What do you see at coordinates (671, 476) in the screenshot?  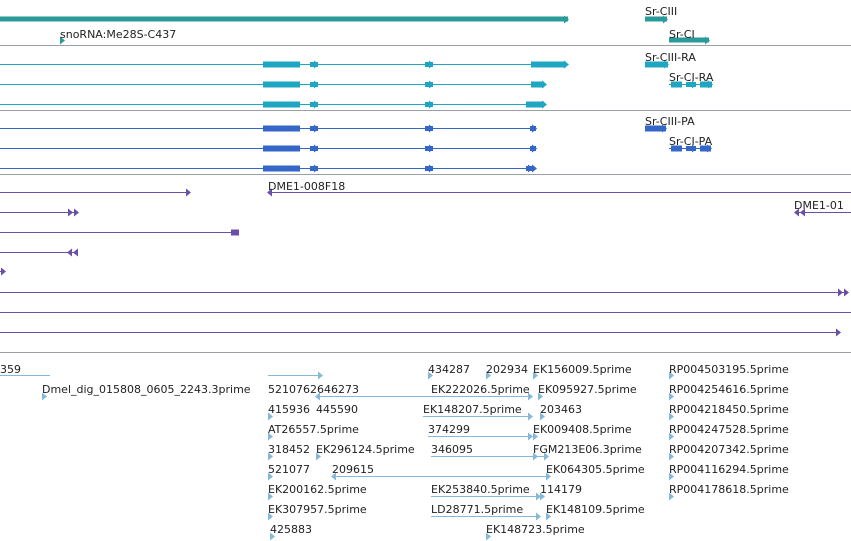 I see `est-rp004116294-arrow` at bounding box center [671, 476].